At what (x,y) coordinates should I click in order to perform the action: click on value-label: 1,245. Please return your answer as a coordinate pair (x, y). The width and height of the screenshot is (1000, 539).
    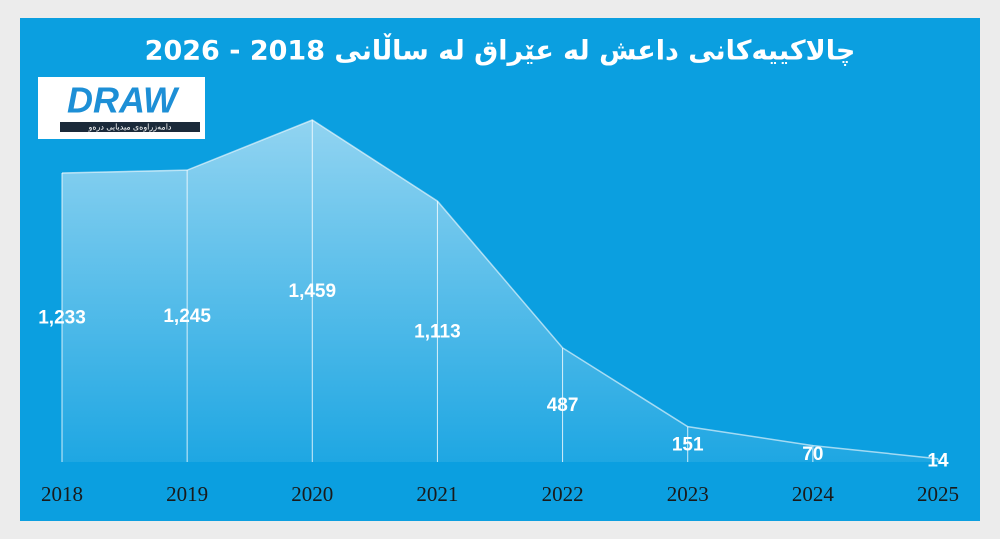
    Looking at the image, I should click on (187, 316).